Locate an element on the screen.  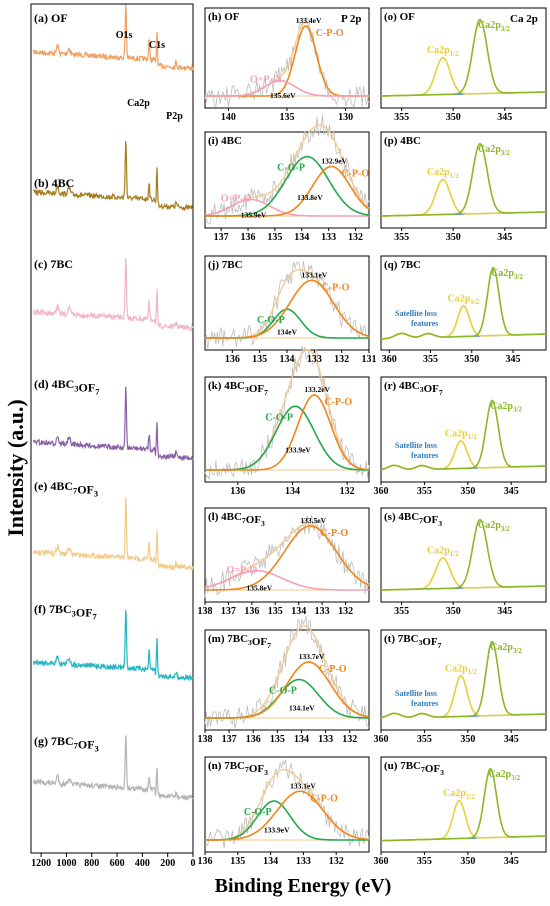
p2p-energy-label: 133.4eV is located at coordinates (309, 20).